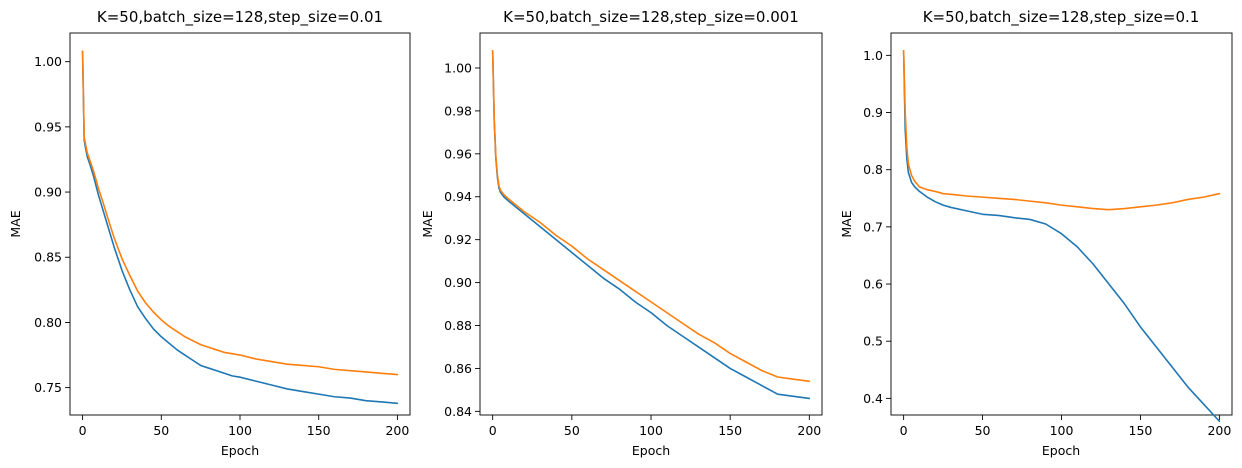  I want to click on y-tick-label: 0.84, so click(458, 411).